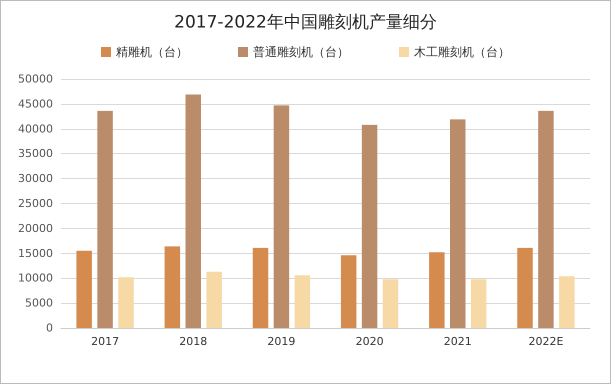 The height and width of the screenshot is (384, 611). I want to click on x-tick-label: 2021, so click(458, 341).